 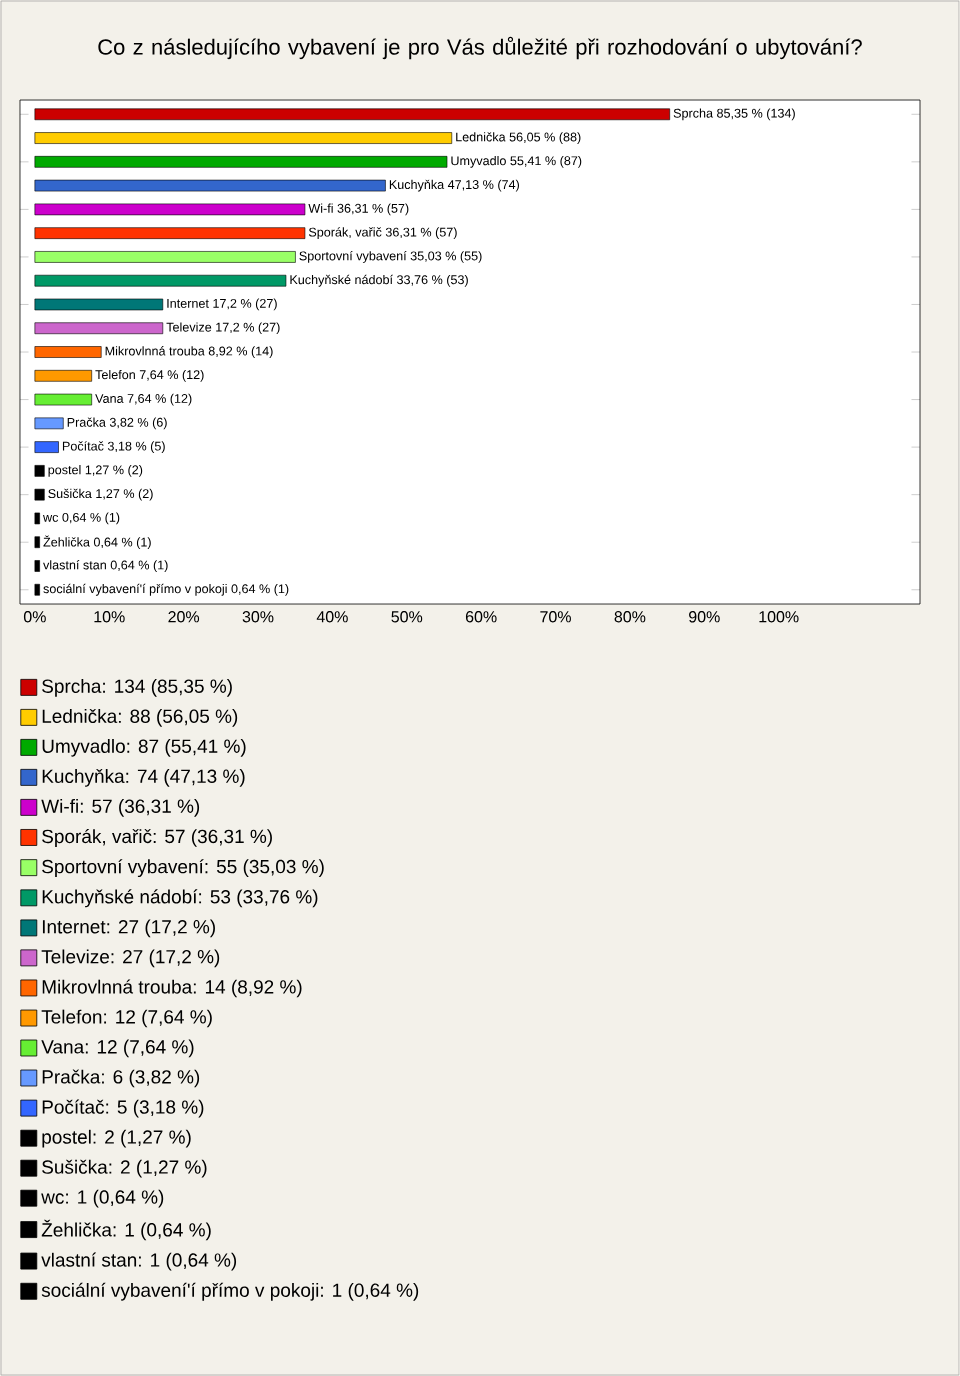 I want to click on legend-label: Sporák, vařič: 57 (36,31 %), so click(x=157, y=837).